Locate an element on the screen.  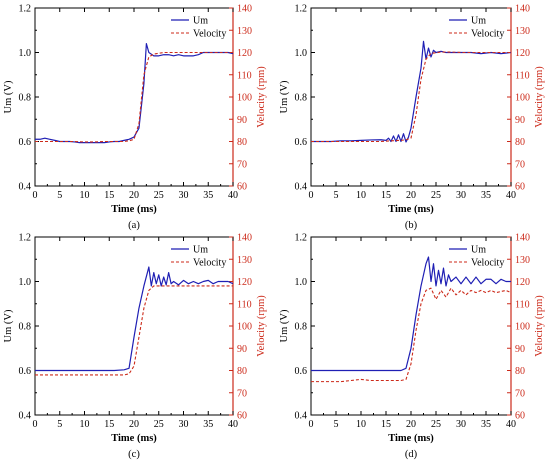
x-tick-label: 5 is located at coordinates (59, 195).